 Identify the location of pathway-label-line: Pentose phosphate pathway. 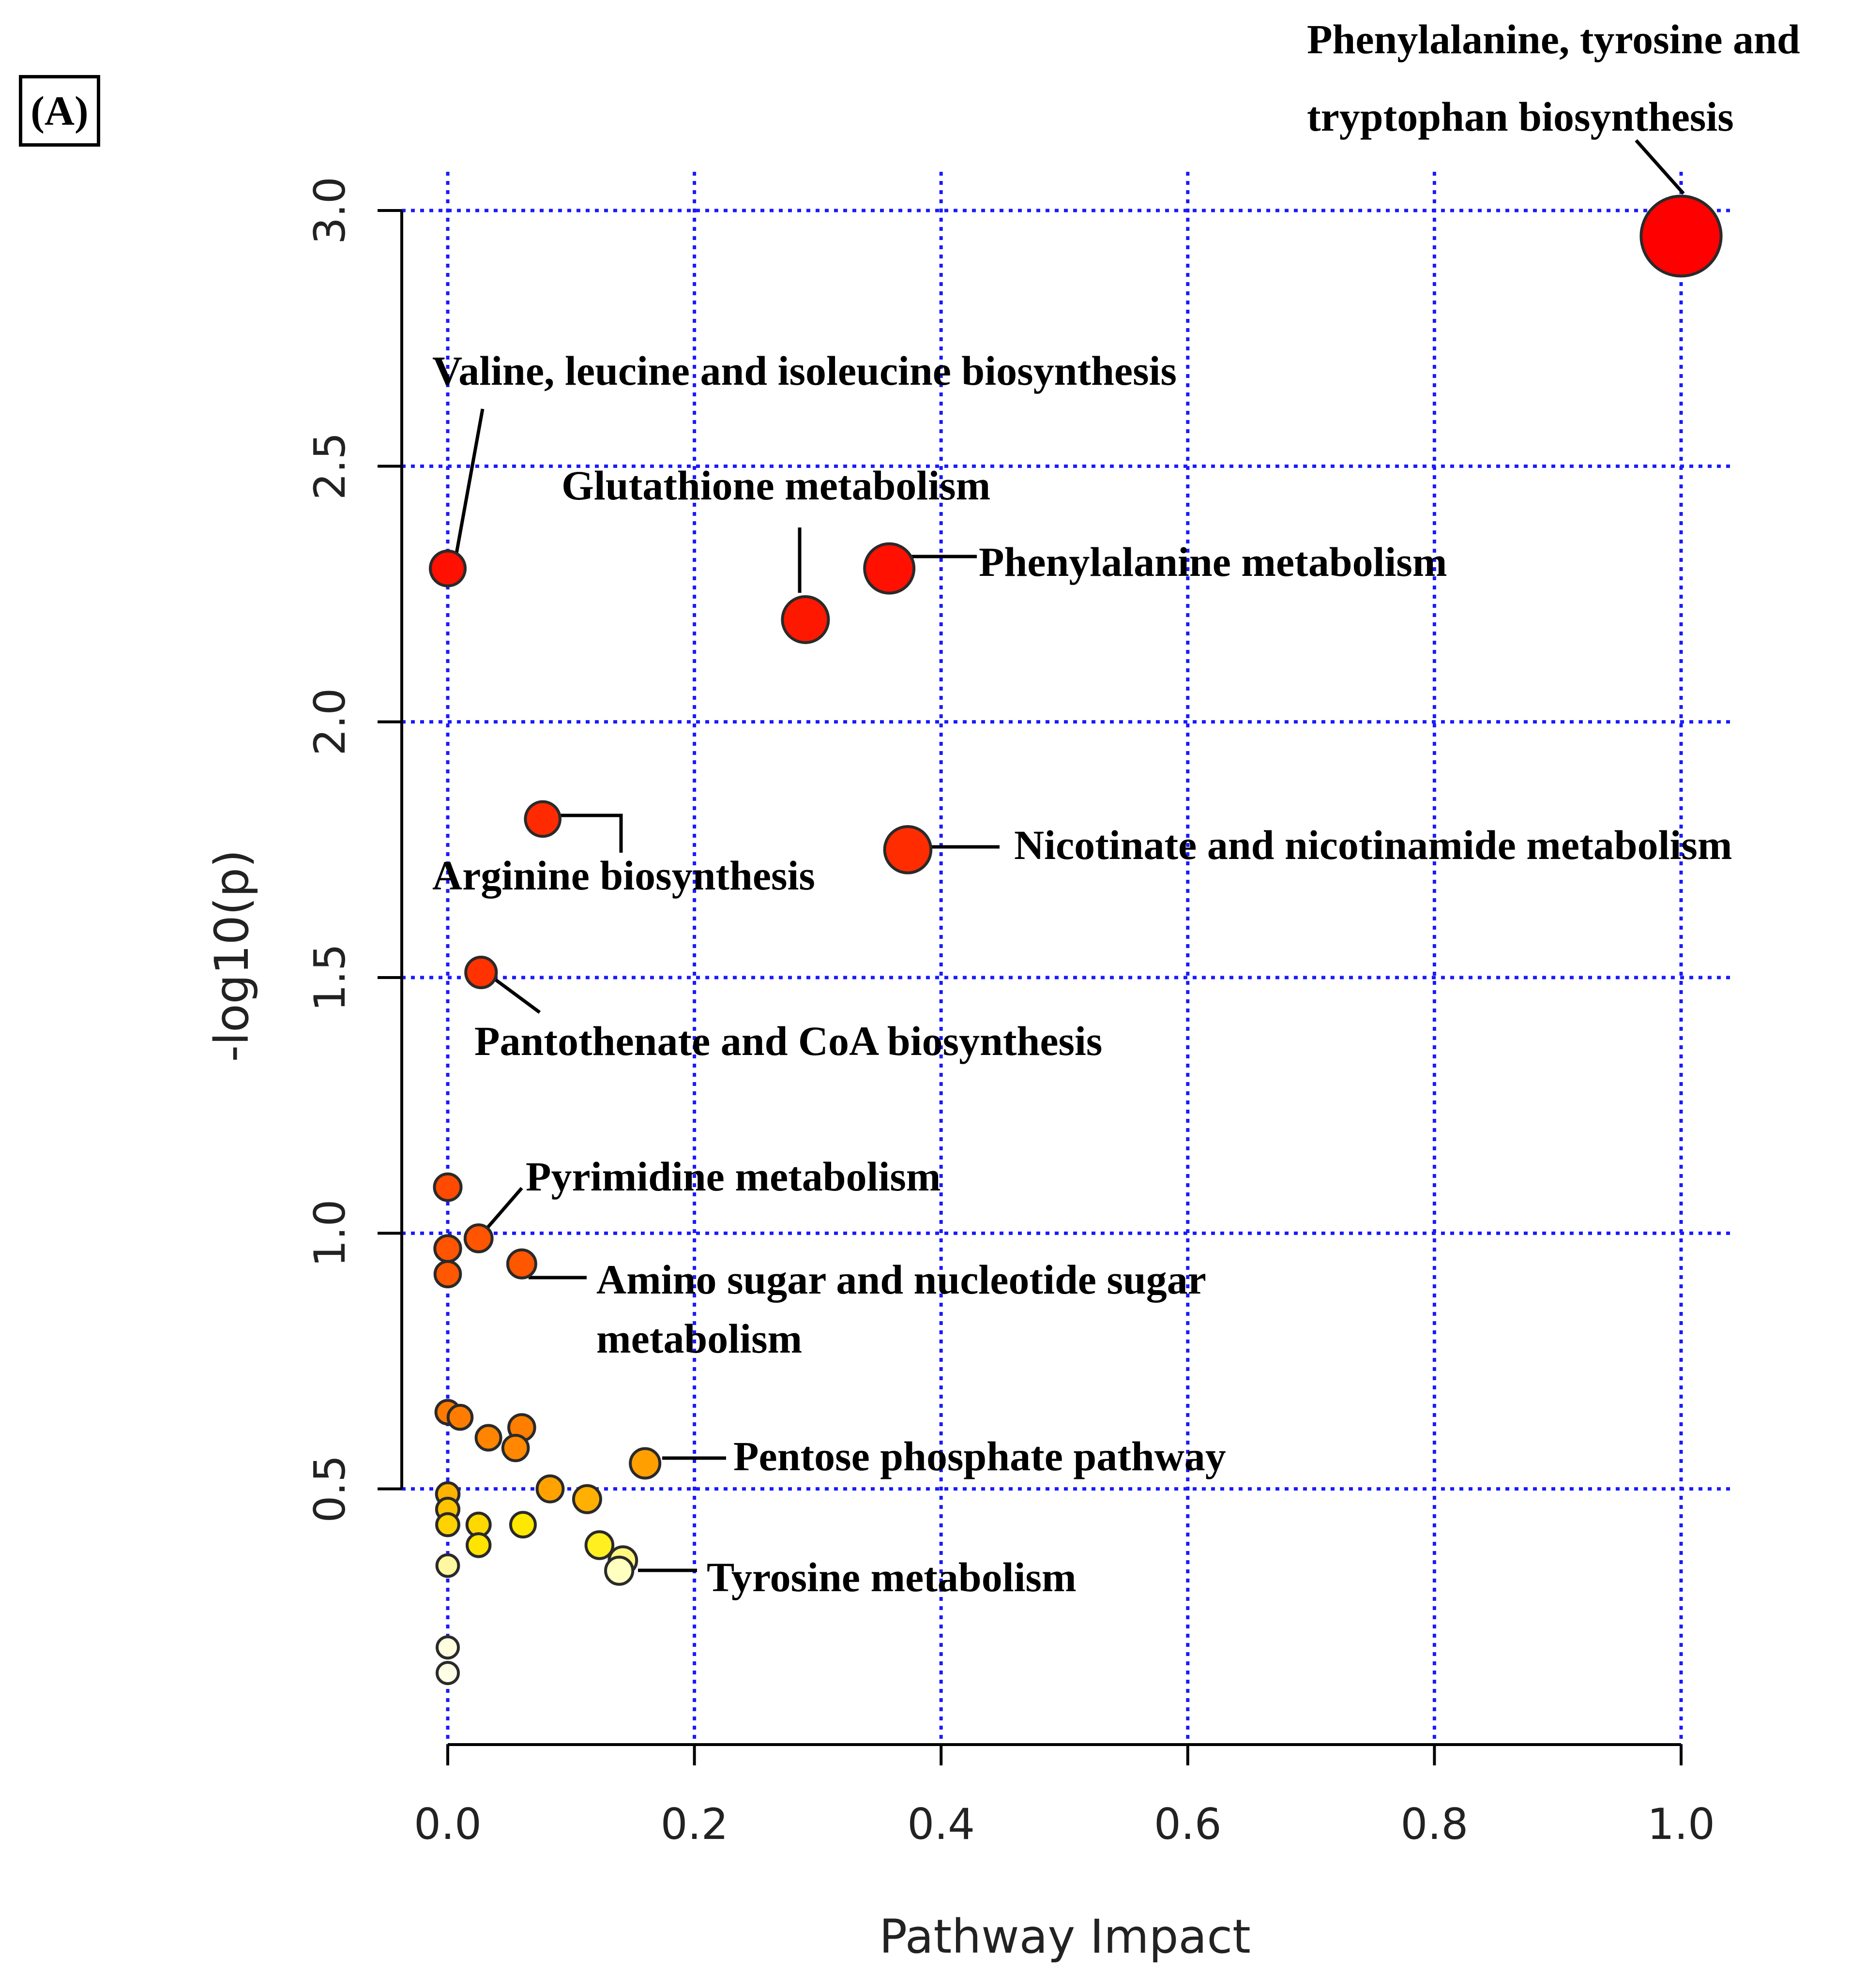
(979, 1456).